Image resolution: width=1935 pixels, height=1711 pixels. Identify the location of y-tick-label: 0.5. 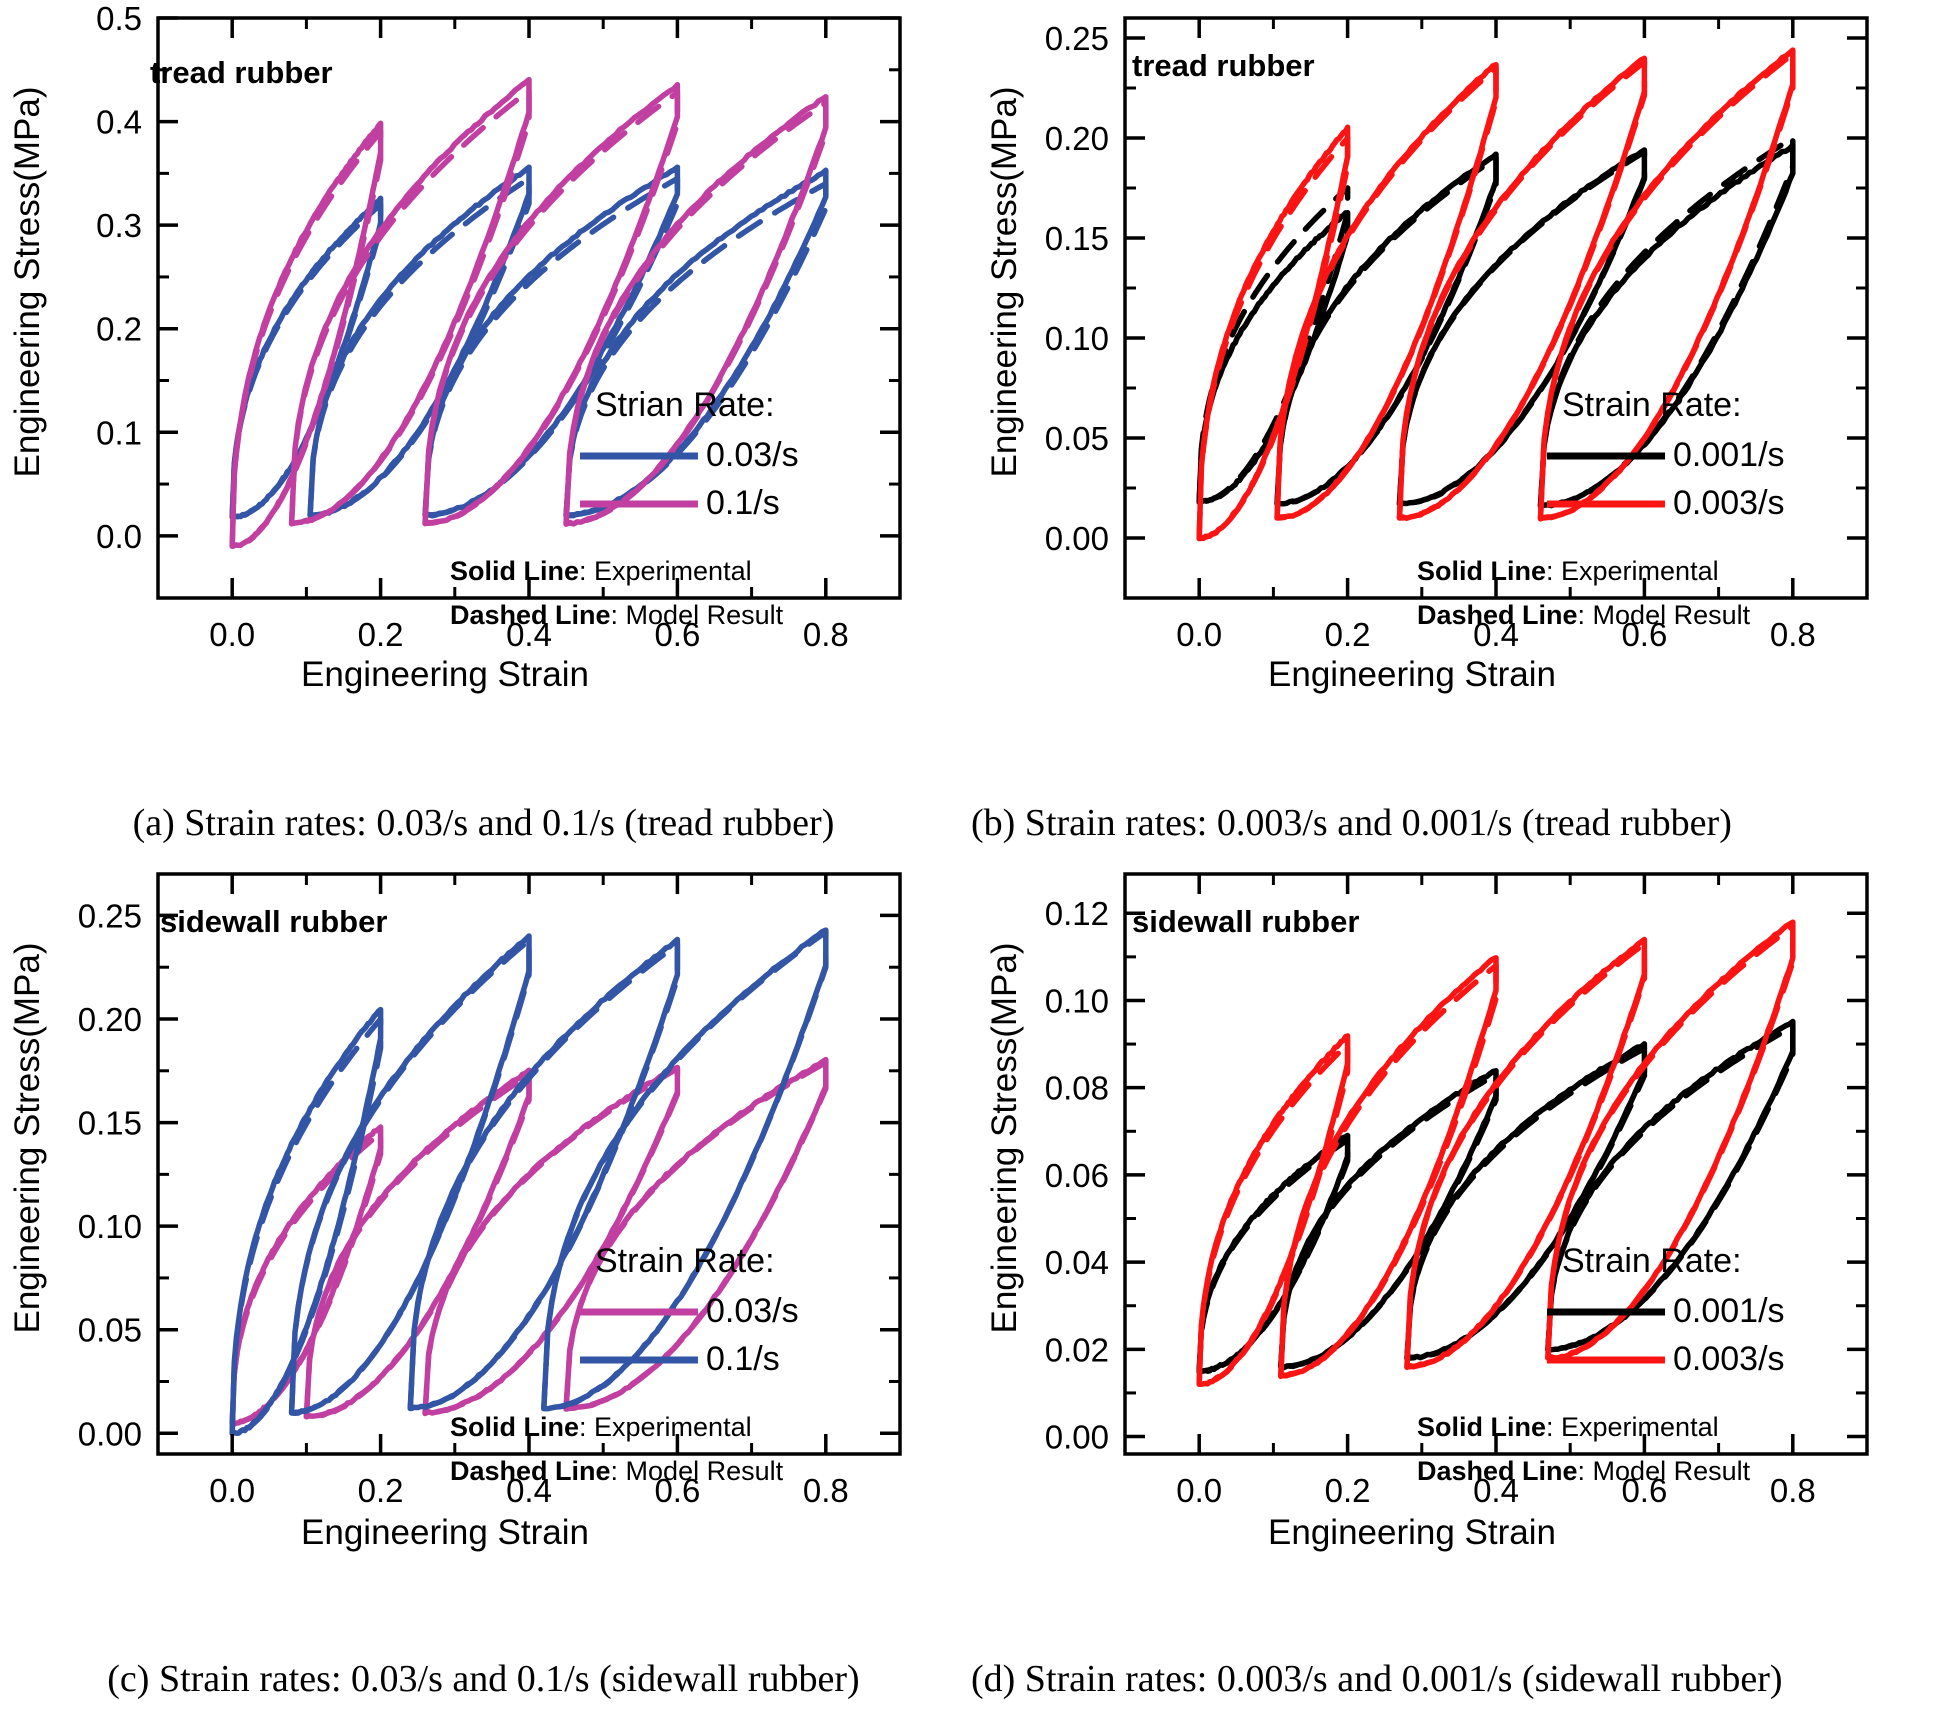
(119, 18).